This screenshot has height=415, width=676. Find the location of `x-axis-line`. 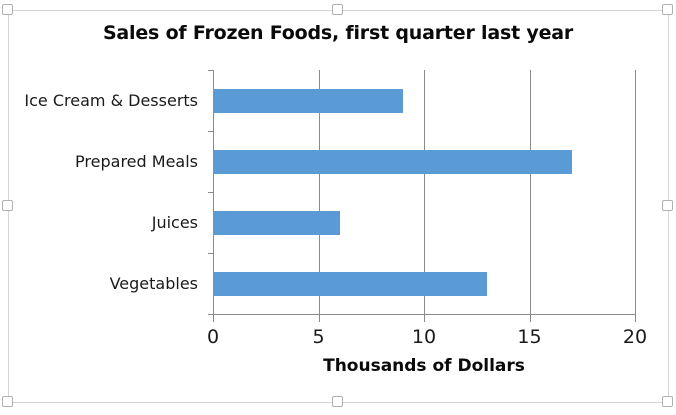

x-axis-line is located at coordinates (424, 314).